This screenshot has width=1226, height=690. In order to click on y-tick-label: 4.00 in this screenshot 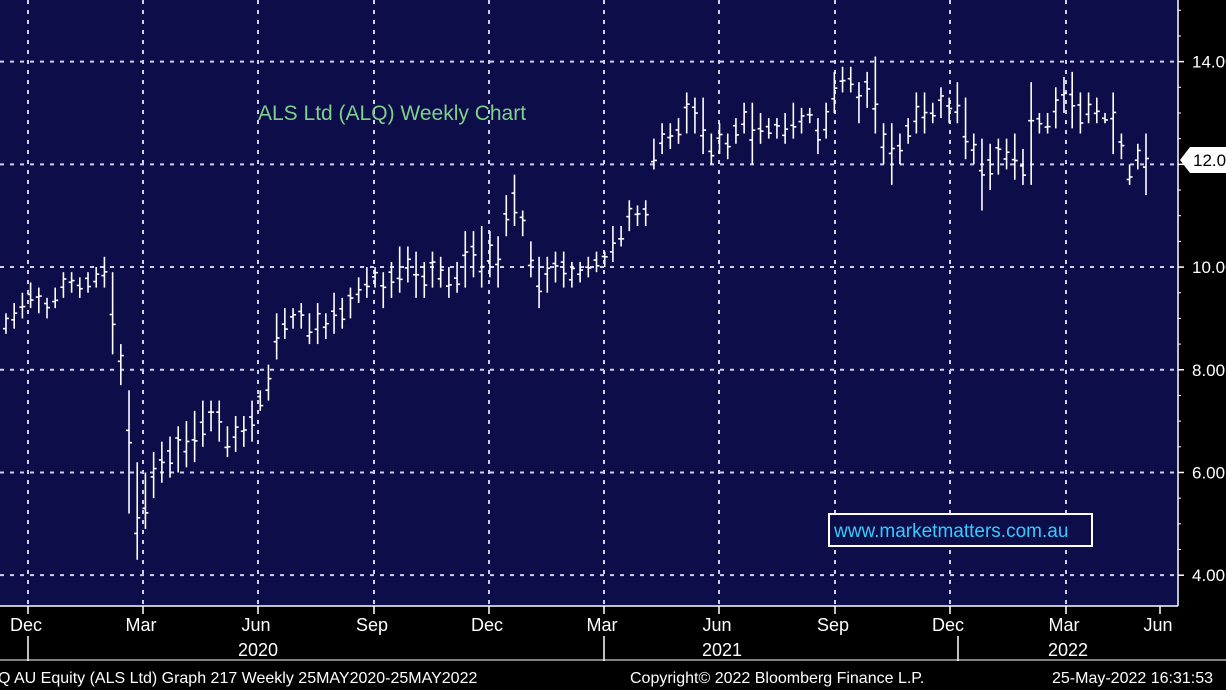, I will do `click(1208, 575)`.